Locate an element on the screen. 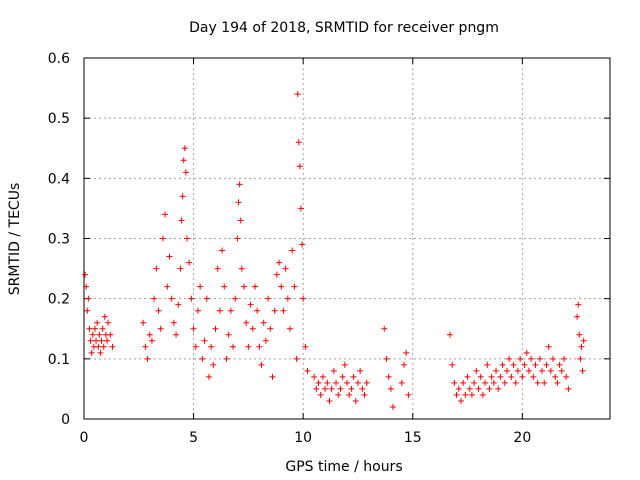 The image size is (640, 480). x-tick-label: 10 is located at coordinates (303, 438).